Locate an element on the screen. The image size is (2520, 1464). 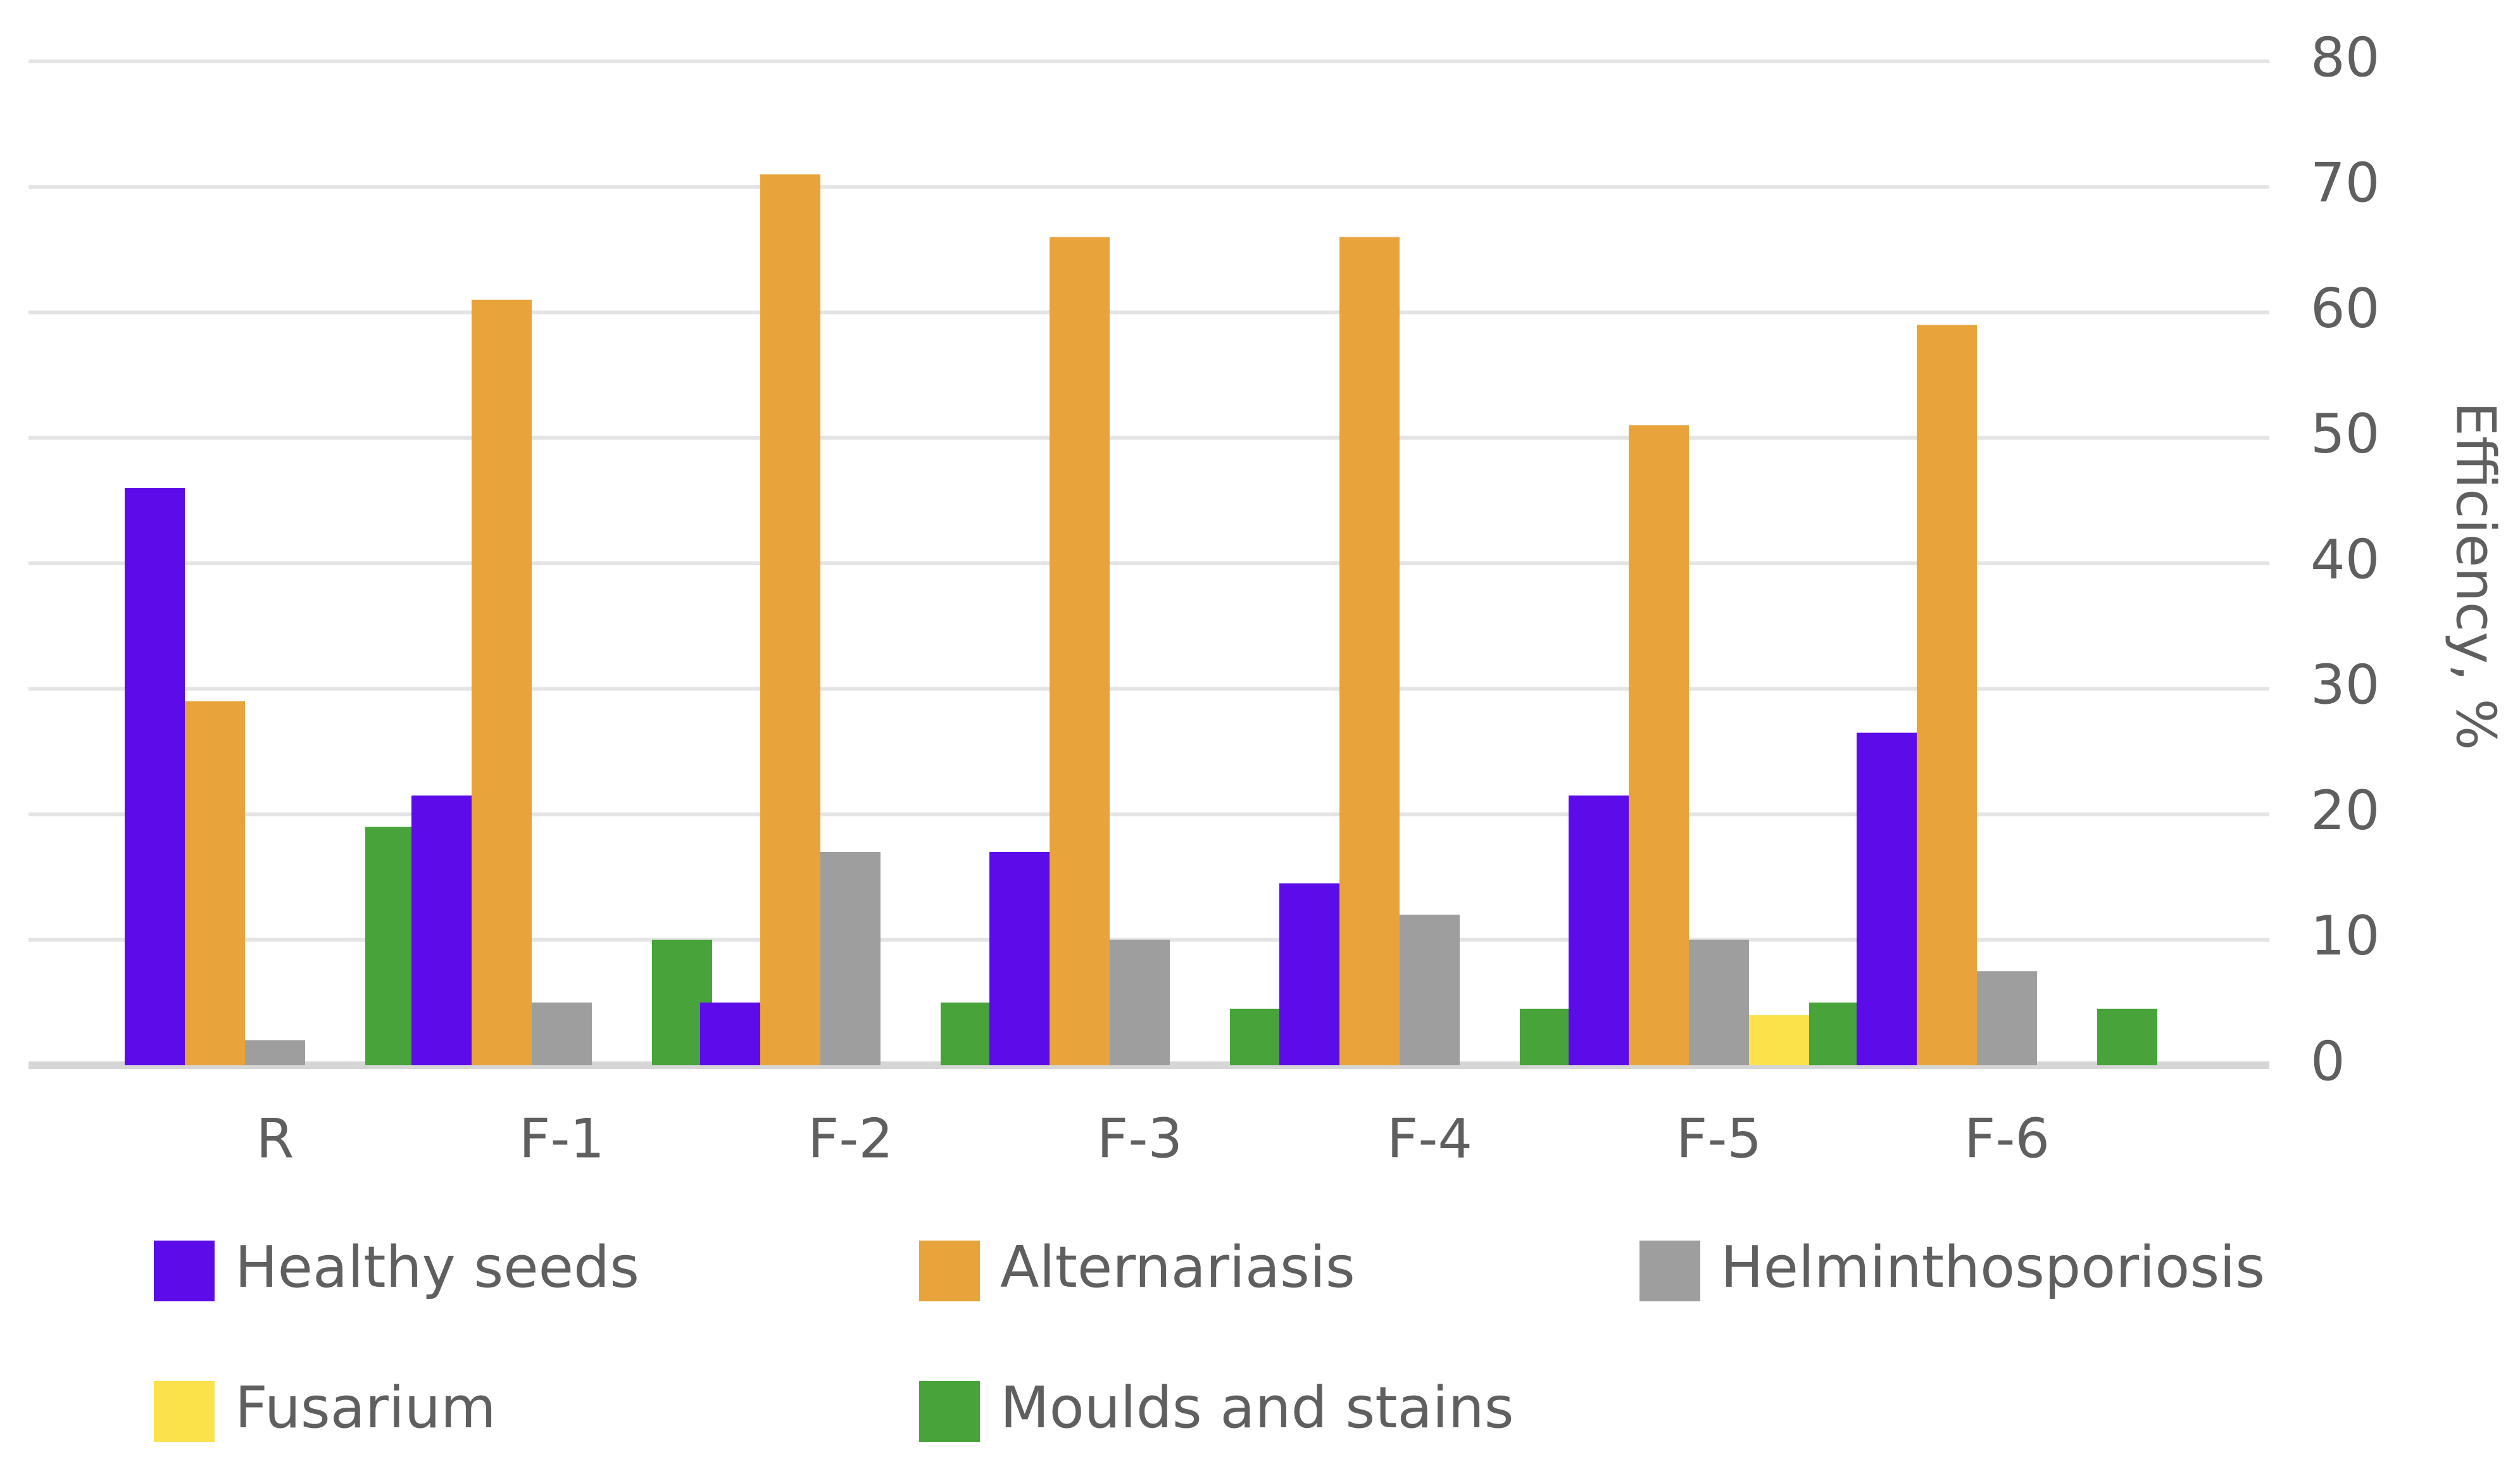
x-tick-label: F-5 is located at coordinates (1719, 1138).